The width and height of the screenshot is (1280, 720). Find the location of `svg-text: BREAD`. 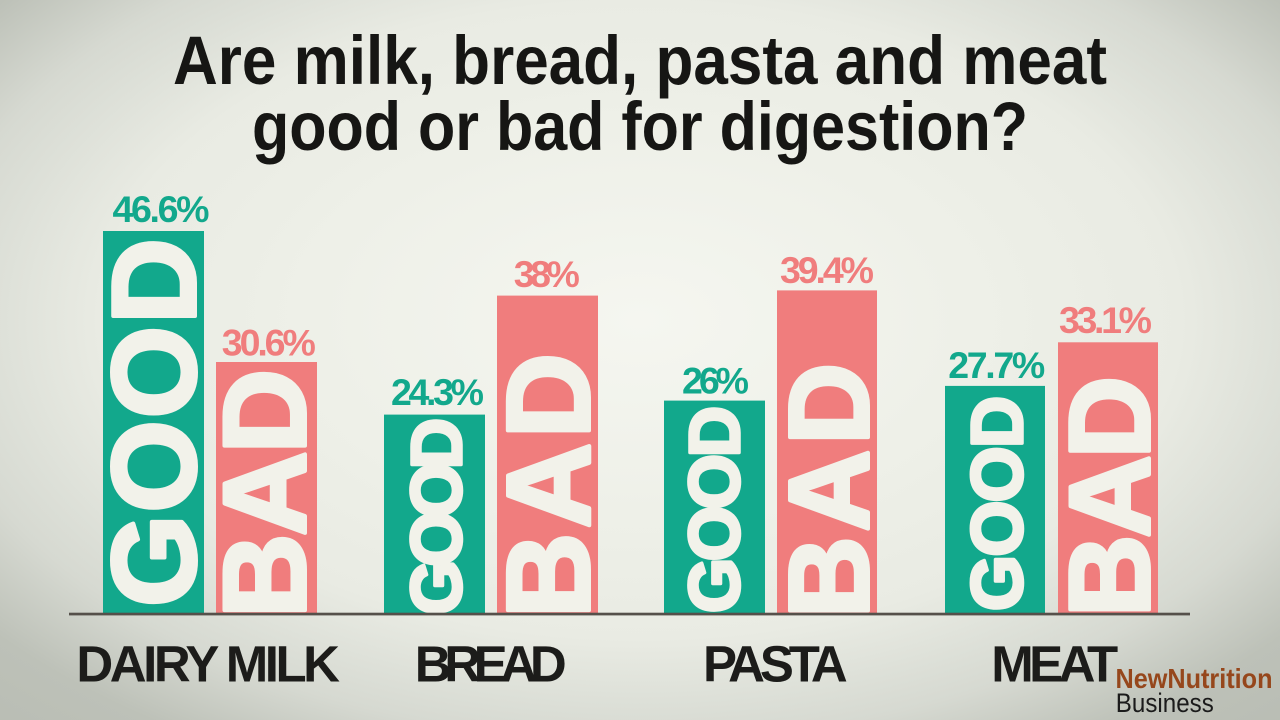

svg-text: BREAD is located at coordinates (491, 664).